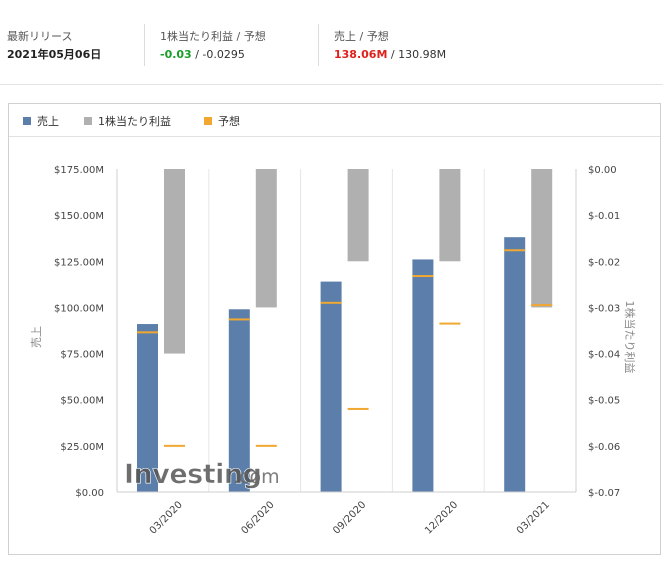 The height and width of the screenshot is (561, 663). Describe the element at coordinates (604, 493) in the screenshot. I see `right-tick-label: $-0.07` at that location.